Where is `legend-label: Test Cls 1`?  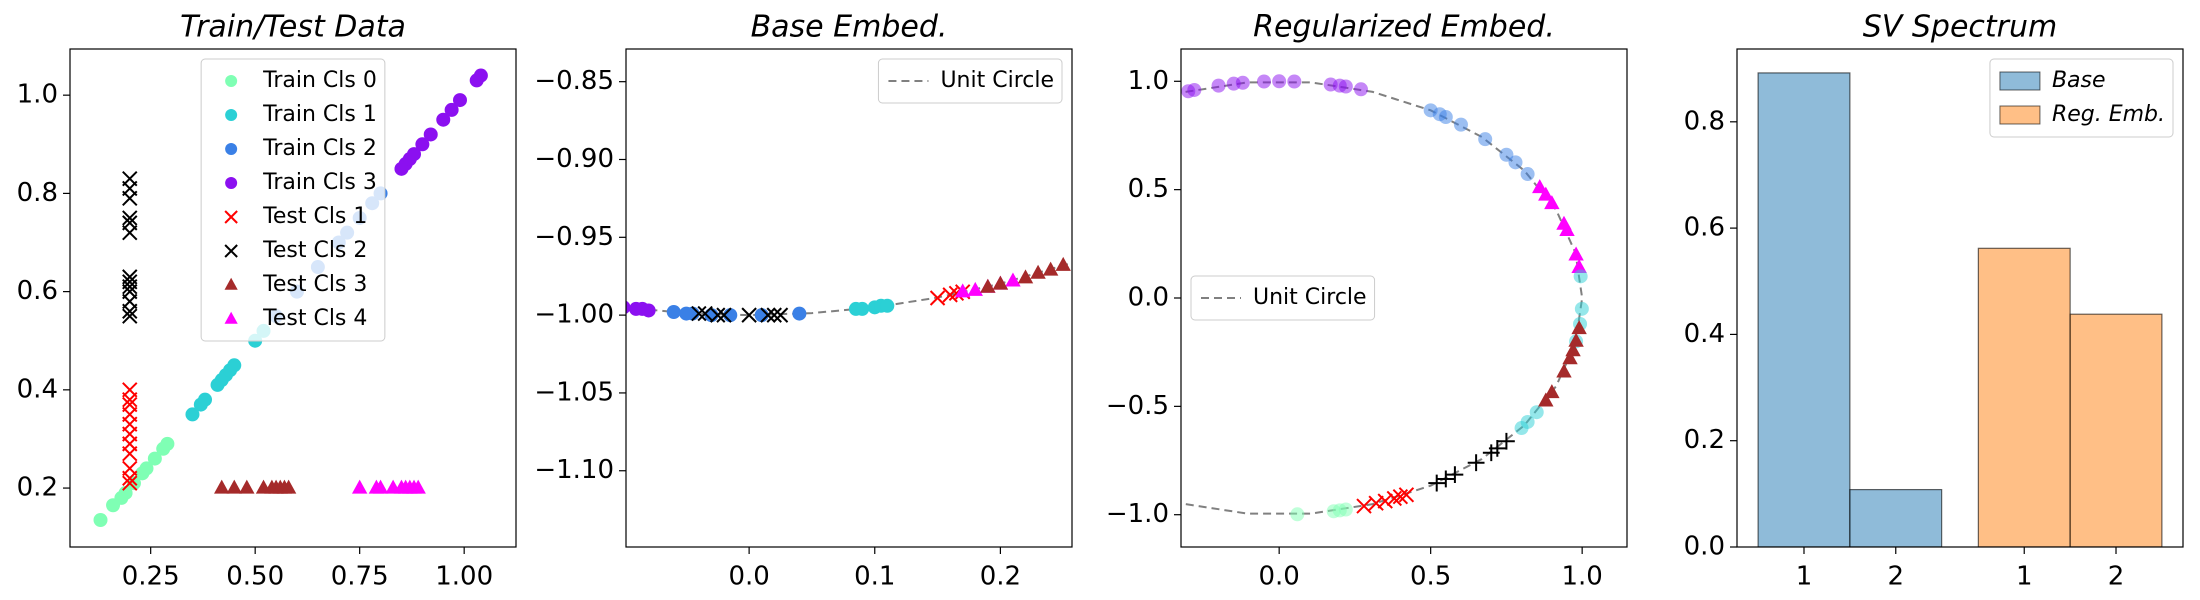 legend-label: Test Cls 1 is located at coordinates (314, 216).